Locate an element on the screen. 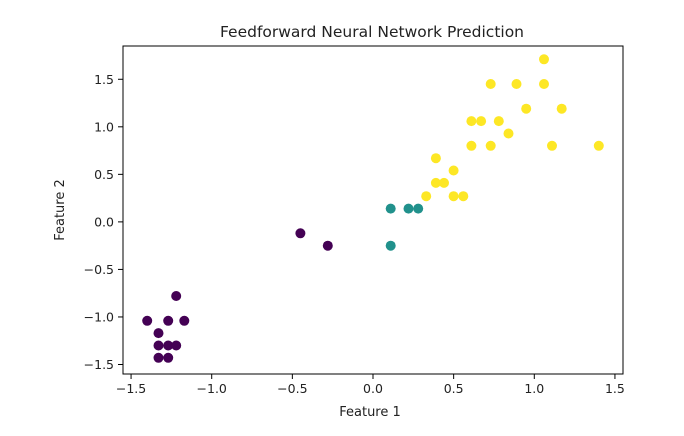 The width and height of the screenshot is (684, 436). y-axis-ticks: −1.5 −1.0 −0.5 0.0 0.5 1.0 1.5 is located at coordinates (103, 222).